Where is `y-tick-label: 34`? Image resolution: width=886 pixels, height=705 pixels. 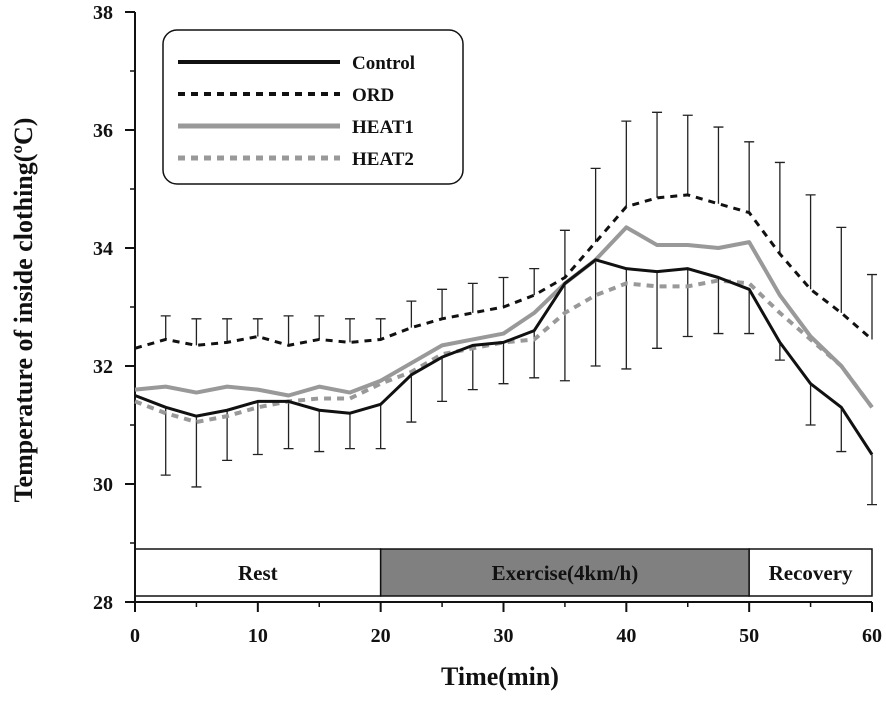 y-tick-label: 34 is located at coordinates (103, 249).